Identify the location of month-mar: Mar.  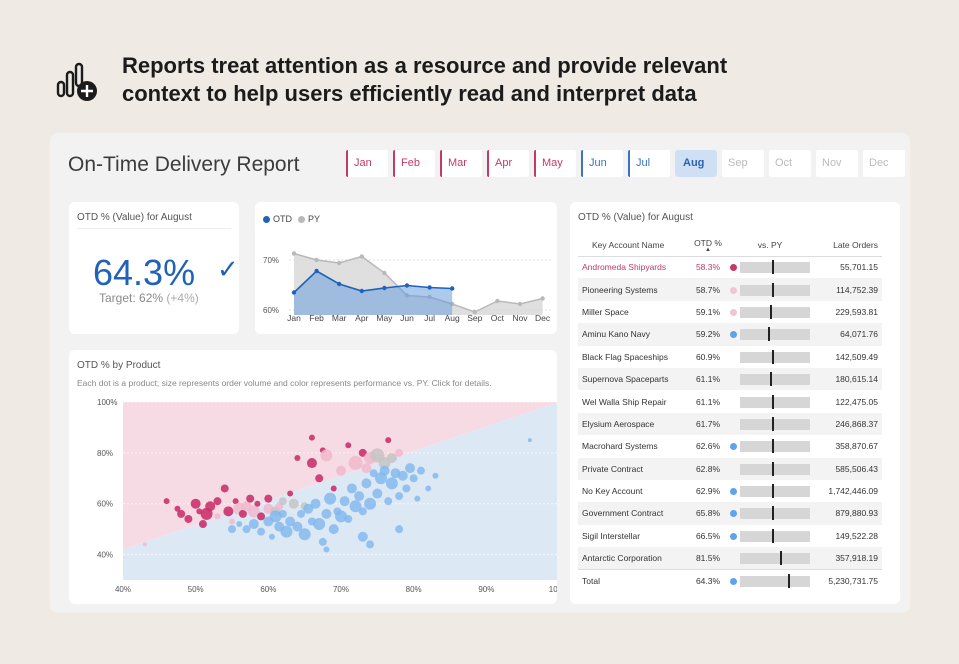
(461, 163).